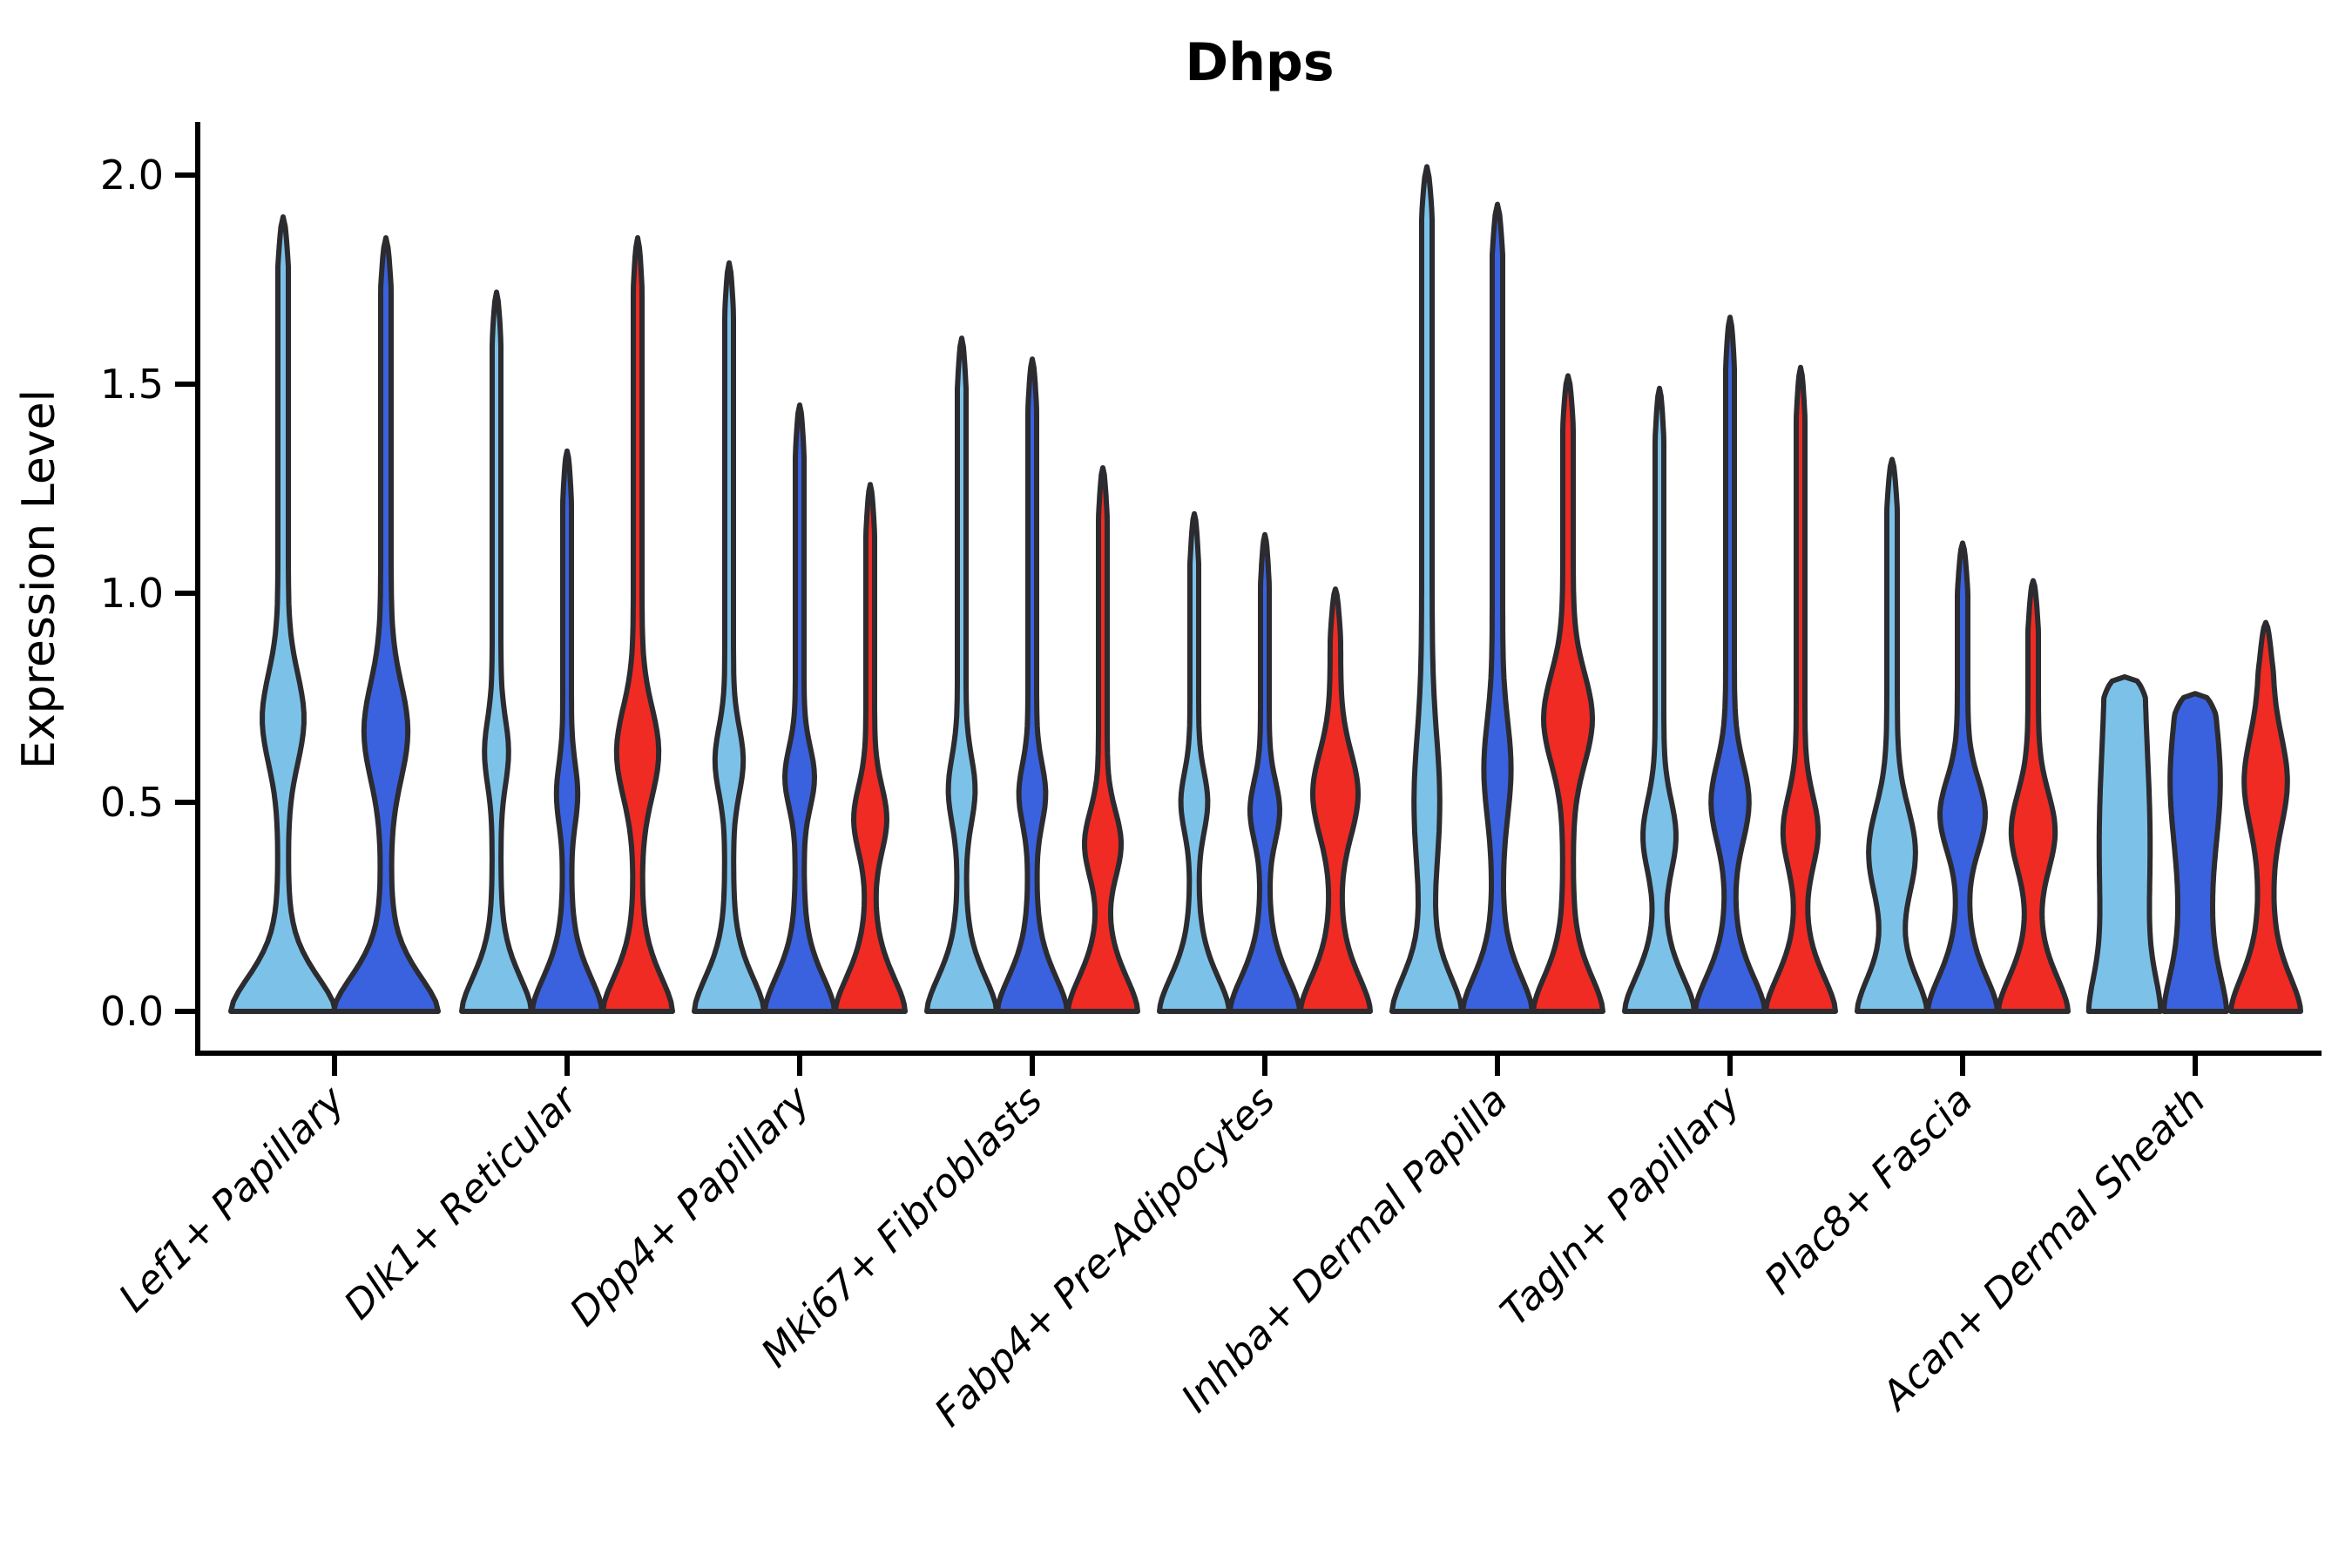 The width and height of the screenshot is (2352, 1568). I want to click on y-axis-label: Expression Level, so click(39, 579).